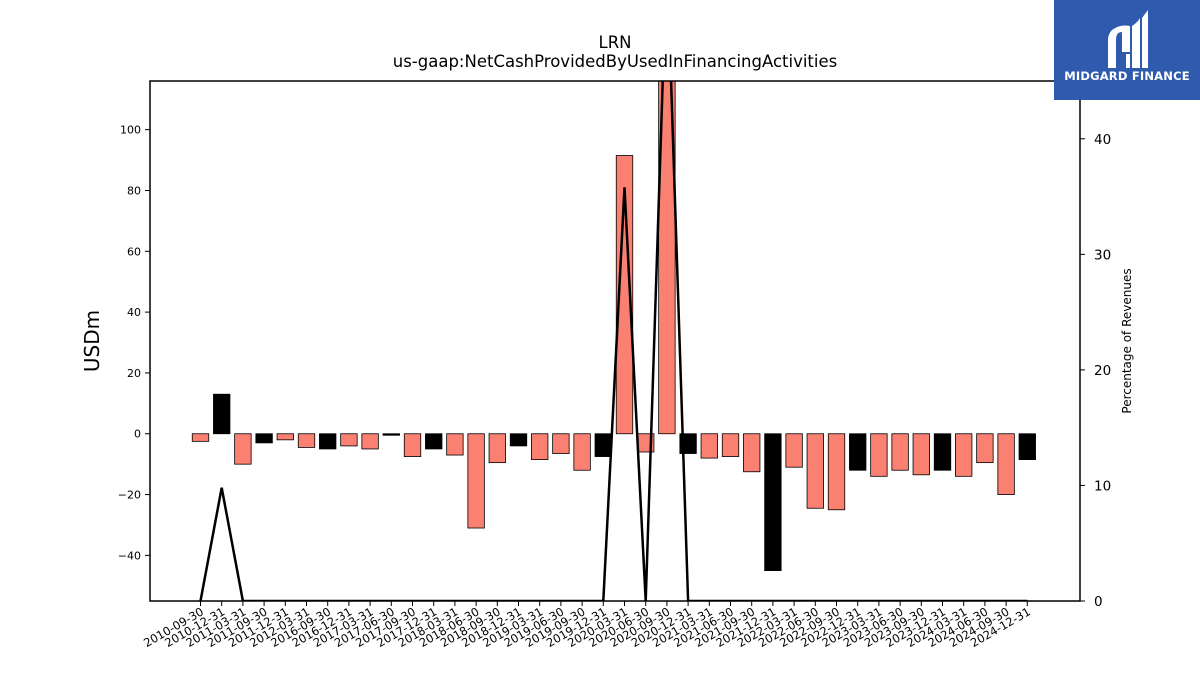 Image resolution: width=1200 pixels, height=675 pixels. Describe the element at coordinates (1098, 602) in the screenshot. I see `y2-tick-label: 0` at that location.